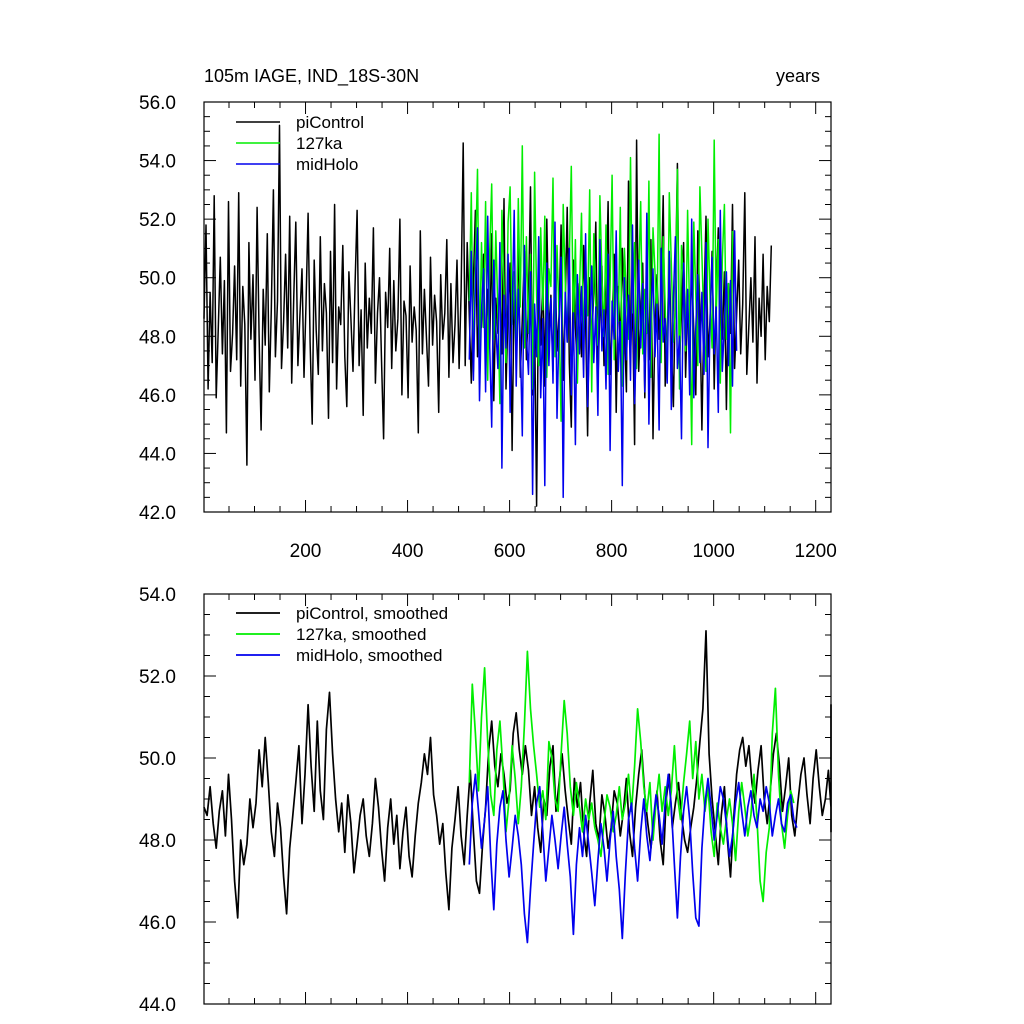 The image size is (1024, 1024). I want to click on legend-label: 127ka, so click(319, 143).